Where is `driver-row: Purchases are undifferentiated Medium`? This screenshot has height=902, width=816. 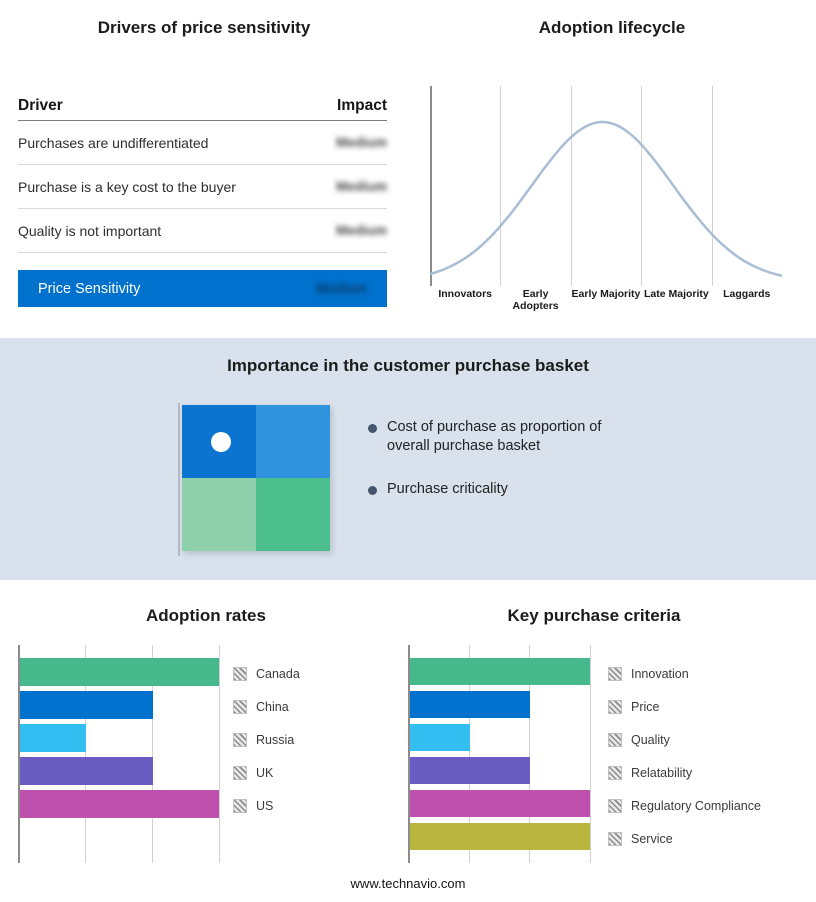
driver-row: Purchases are undifferentiated Medium is located at coordinates (202, 143).